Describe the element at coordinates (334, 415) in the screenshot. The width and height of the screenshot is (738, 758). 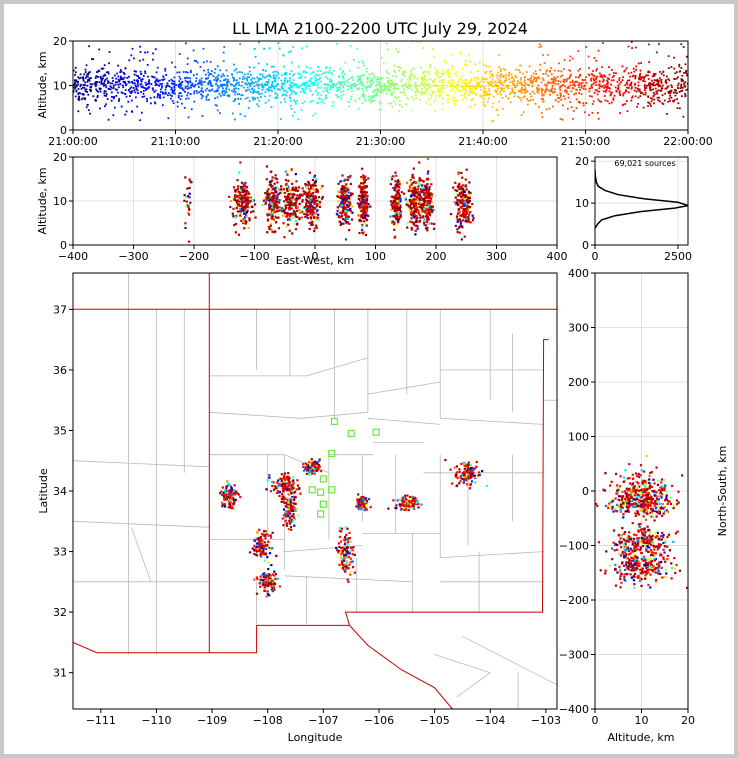
I see `county-line` at that location.